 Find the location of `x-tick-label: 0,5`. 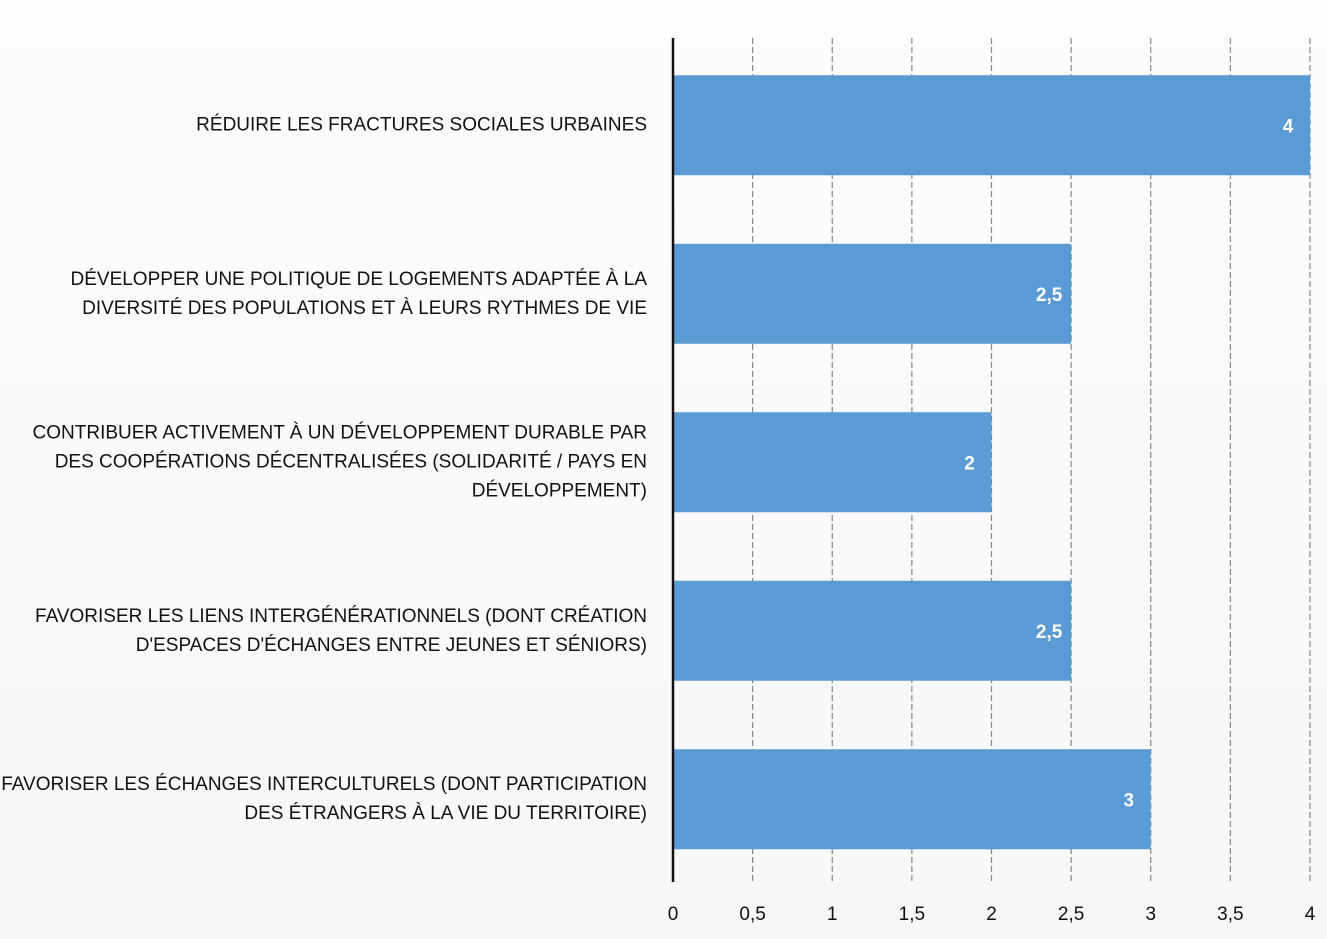

x-tick-label: 0,5 is located at coordinates (752, 914).